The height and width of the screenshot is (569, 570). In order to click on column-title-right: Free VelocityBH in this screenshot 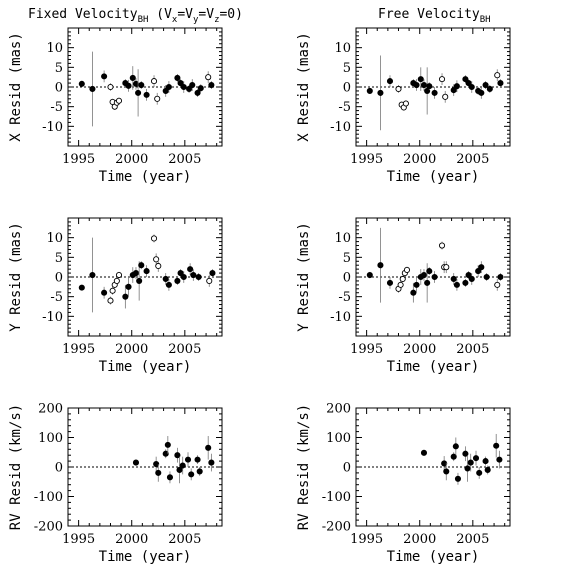, I will do `click(434, 16)`.